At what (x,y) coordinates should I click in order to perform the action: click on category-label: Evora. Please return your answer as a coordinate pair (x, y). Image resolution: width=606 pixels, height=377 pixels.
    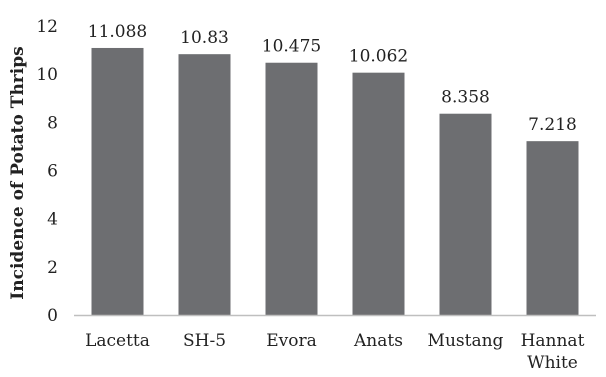
    Looking at the image, I should click on (291, 341).